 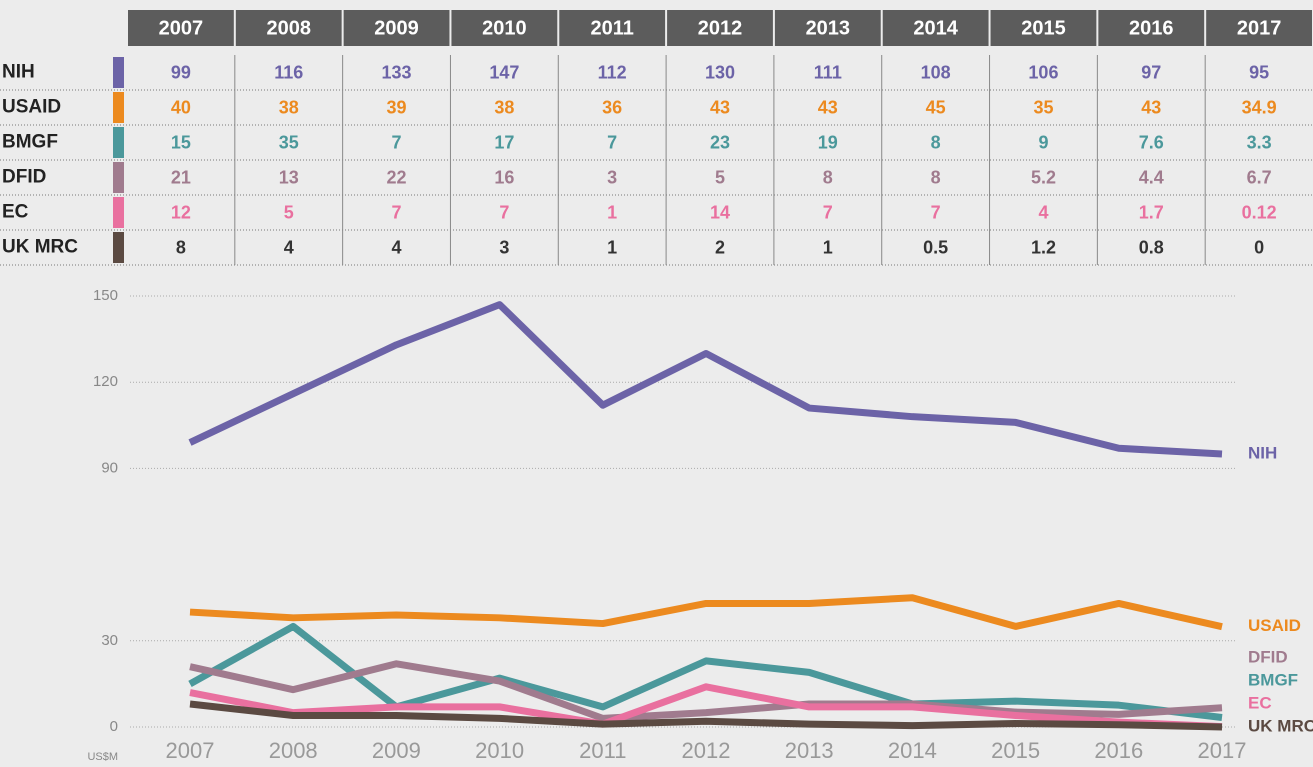 What do you see at coordinates (1118, 750) in the screenshot?
I see `x-tick-label: 2016` at bounding box center [1118, 750].